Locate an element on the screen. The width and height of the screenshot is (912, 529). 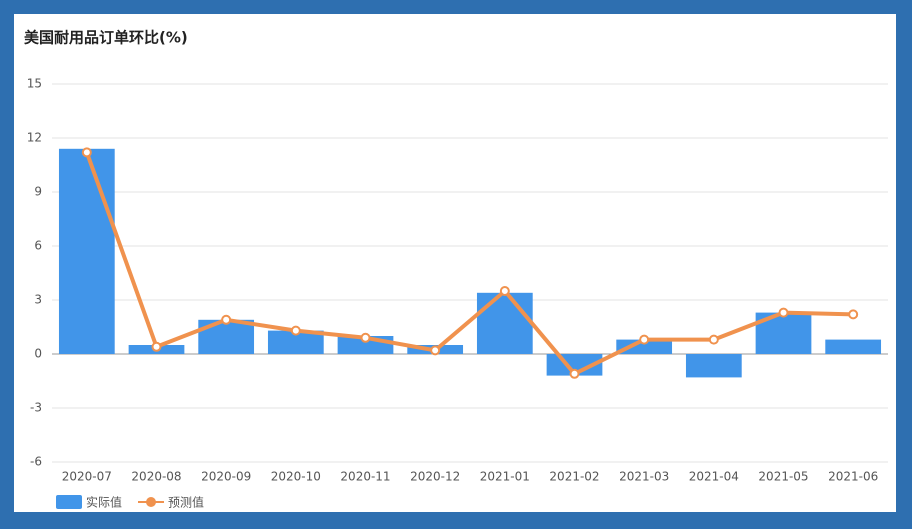
x-tick-label: 2020-10 is located at coordinates (296, 477).